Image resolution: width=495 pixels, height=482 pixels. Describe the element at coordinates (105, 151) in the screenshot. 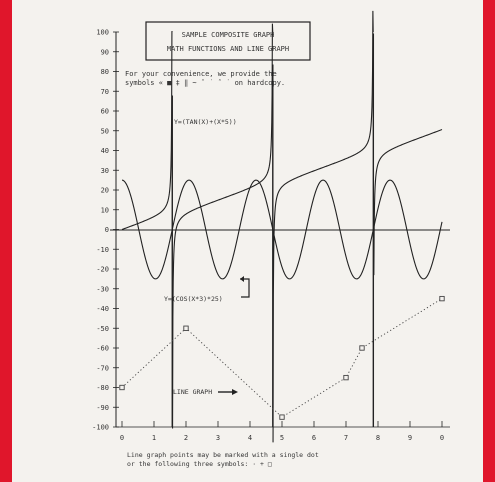

I see `y-tick-label: 40` at that location.